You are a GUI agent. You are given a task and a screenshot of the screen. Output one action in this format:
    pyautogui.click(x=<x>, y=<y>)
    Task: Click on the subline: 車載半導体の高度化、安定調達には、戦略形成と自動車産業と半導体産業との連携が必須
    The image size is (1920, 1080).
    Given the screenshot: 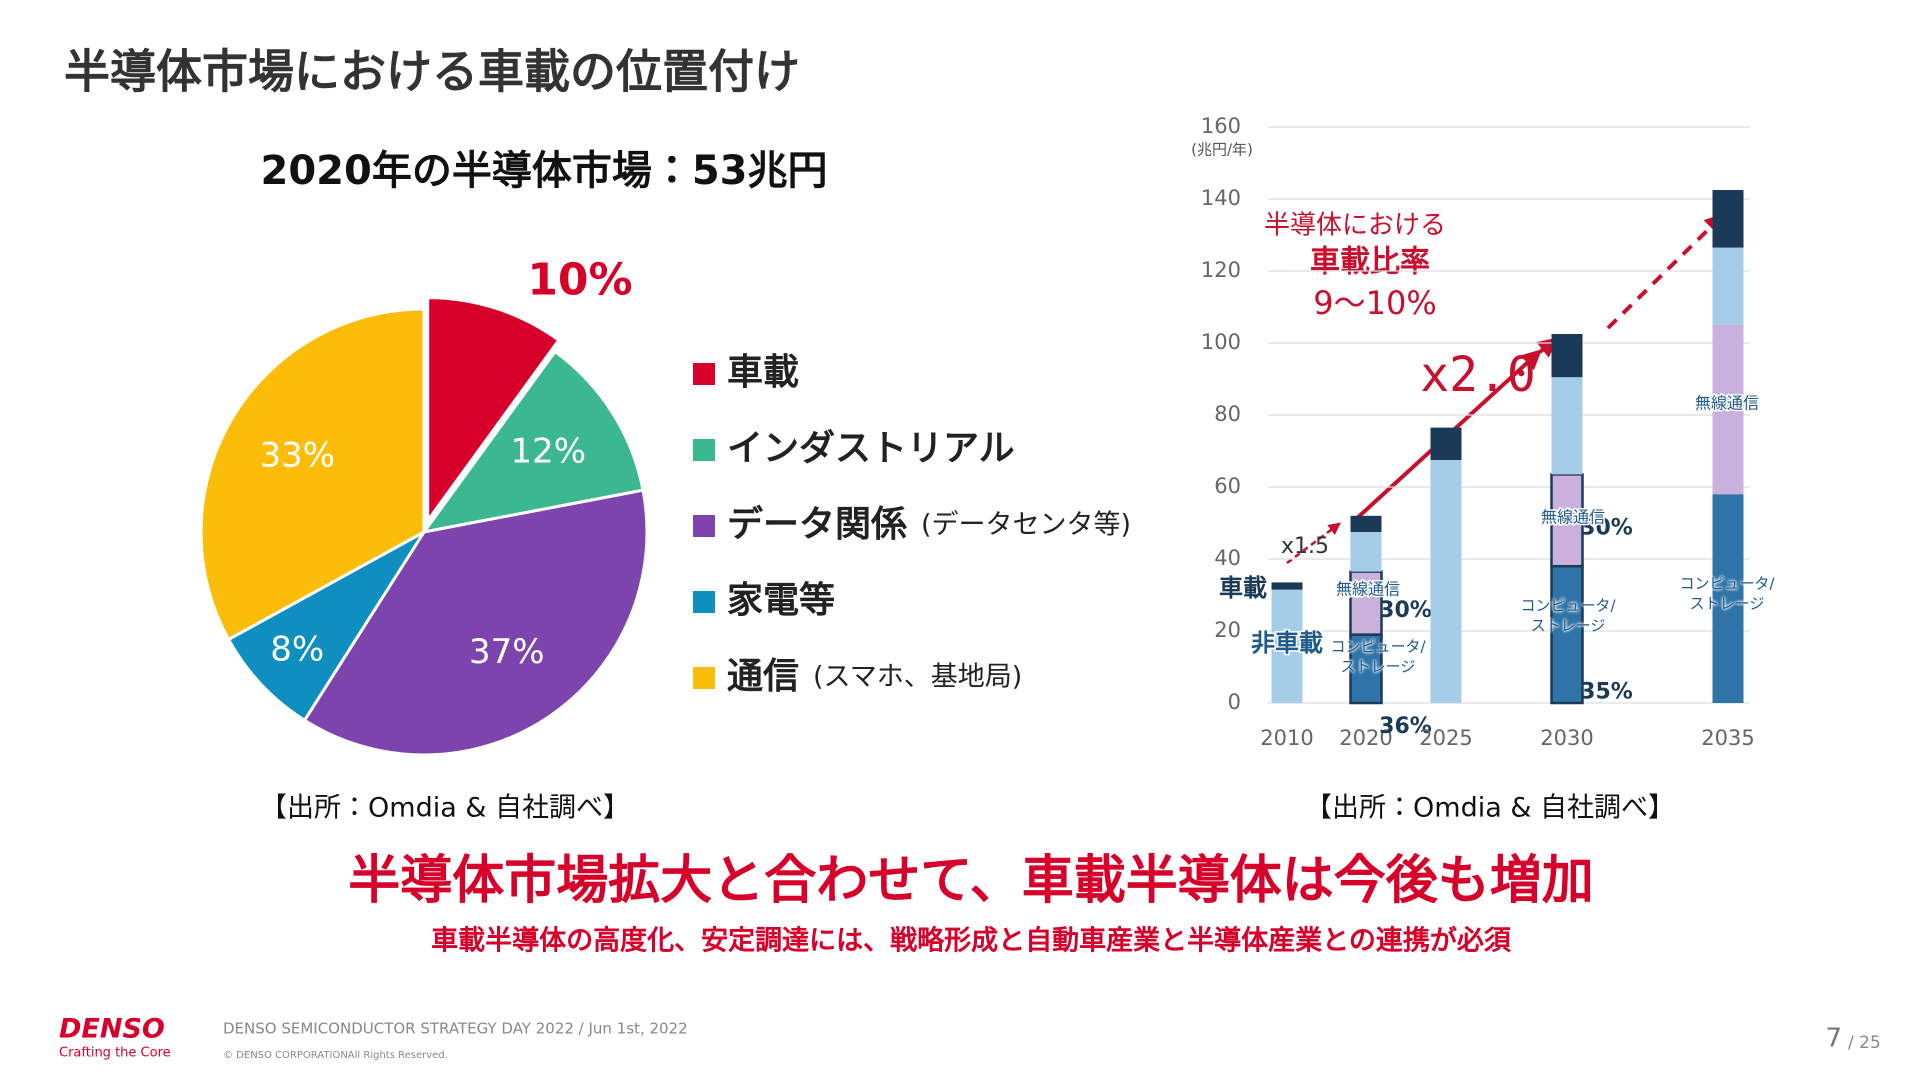 What is the action you would take?
    pyautogui.click(x=971, y=941)
    